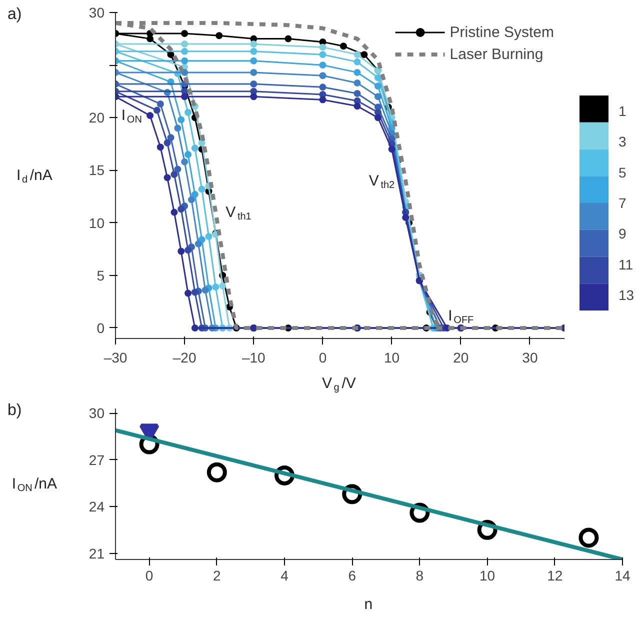 The height and width of the screenshot is (621, 637). I want to click on x-tick-label: –30, so click(116, 358).